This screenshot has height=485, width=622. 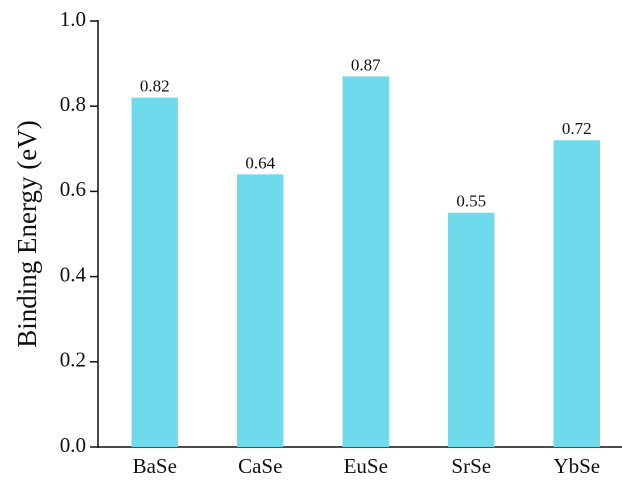 What do you see at coordinates (471, 201) in the screenshot?
I see `data-label: 0.55` at bounding box center [471, 201].